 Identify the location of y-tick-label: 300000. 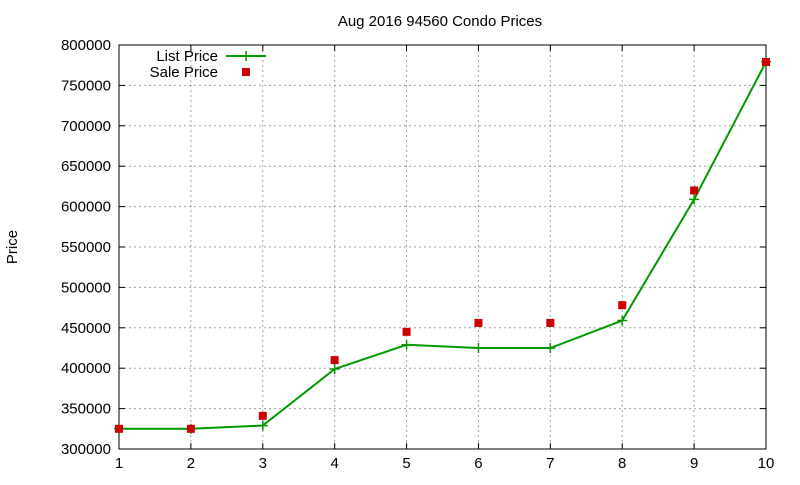
(86, 449).